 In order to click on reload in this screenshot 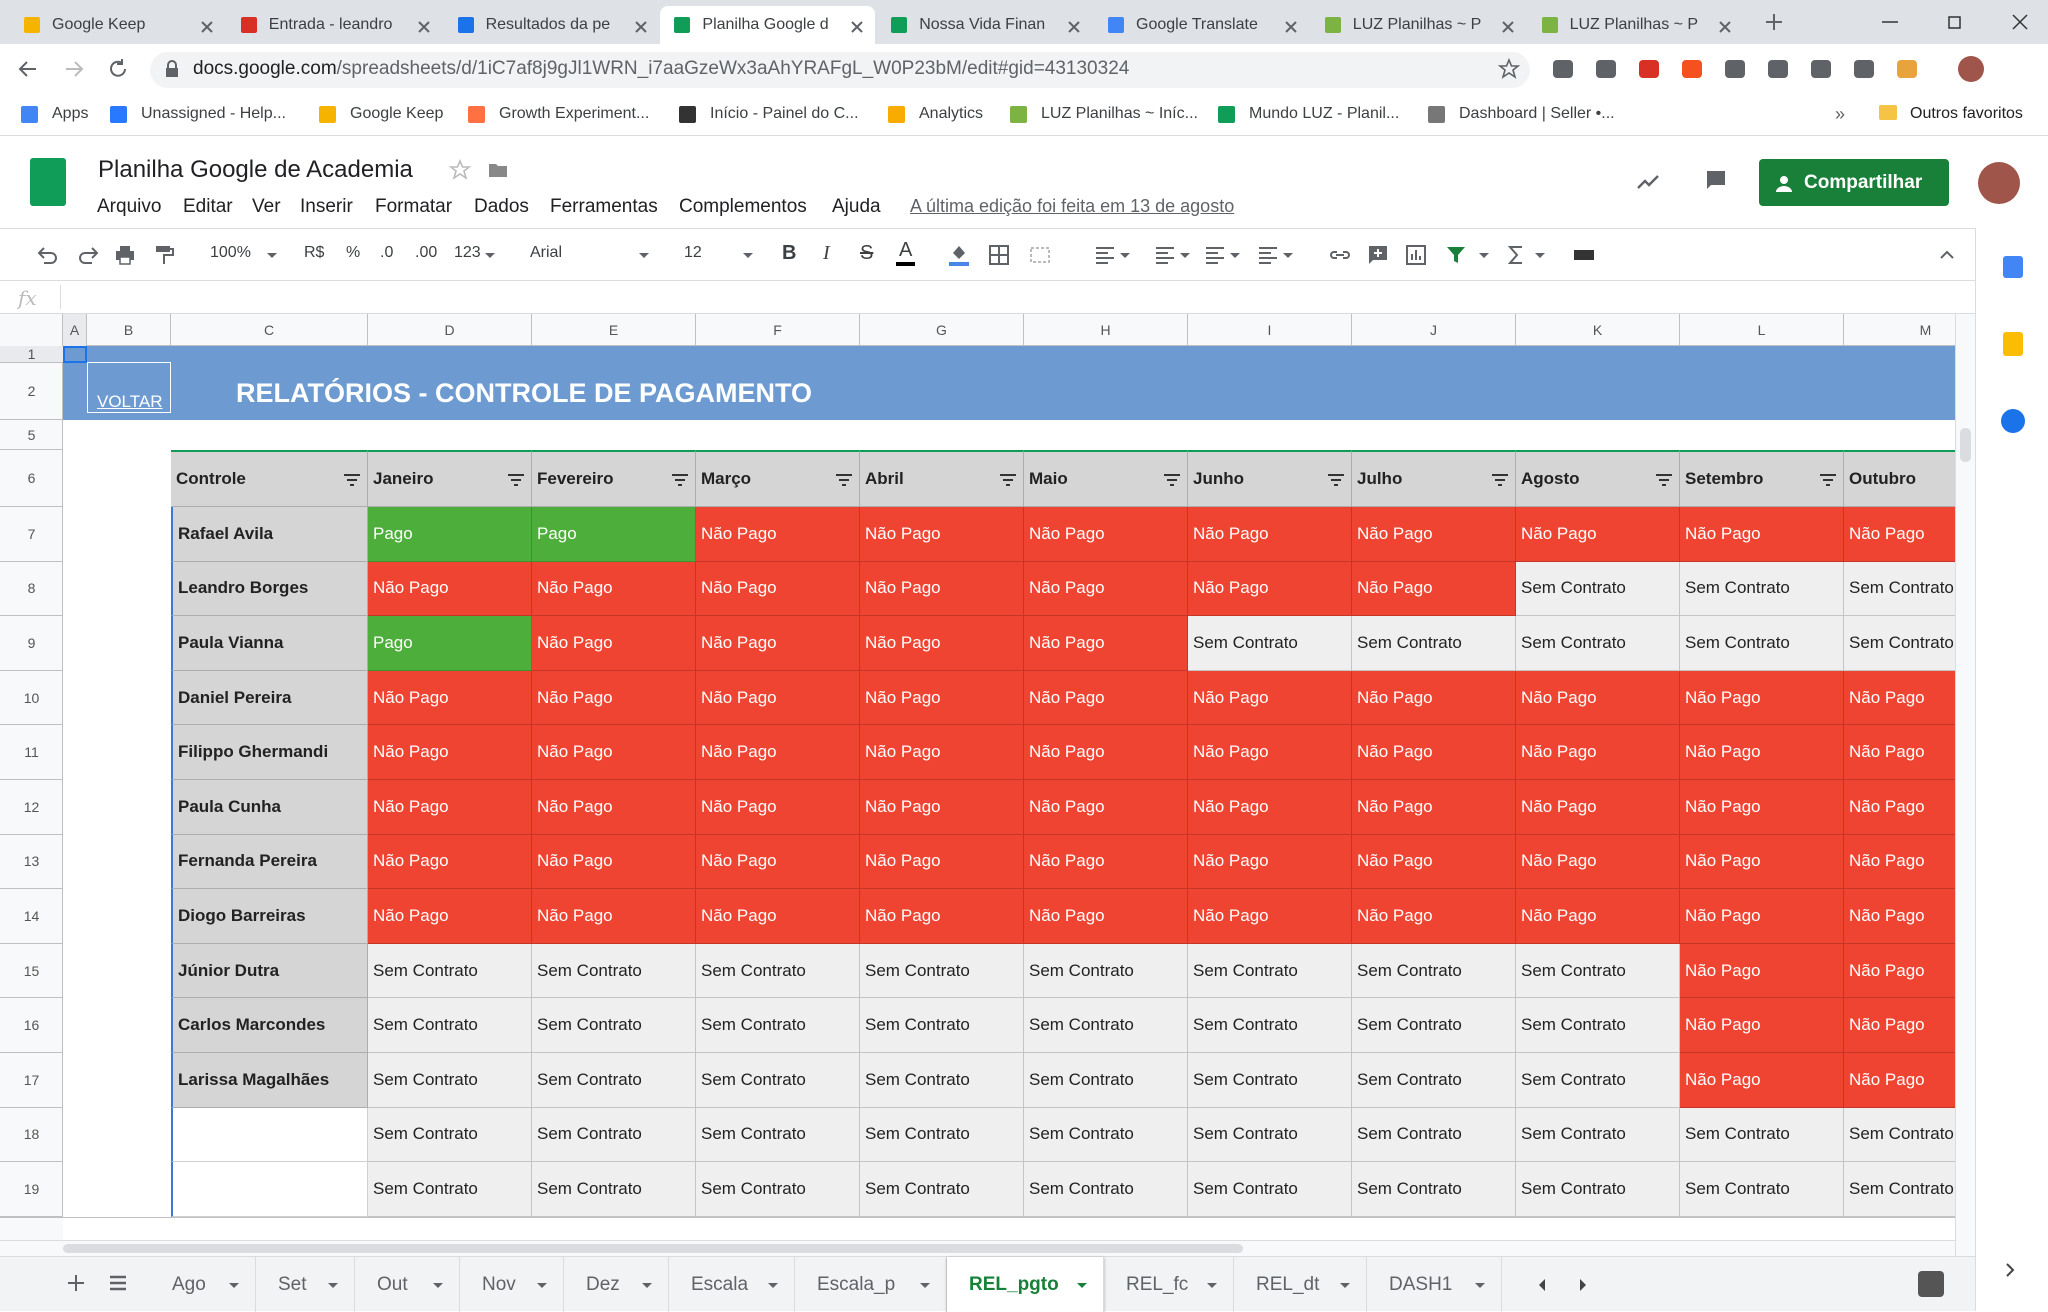, I will do `click(118, 69)`.